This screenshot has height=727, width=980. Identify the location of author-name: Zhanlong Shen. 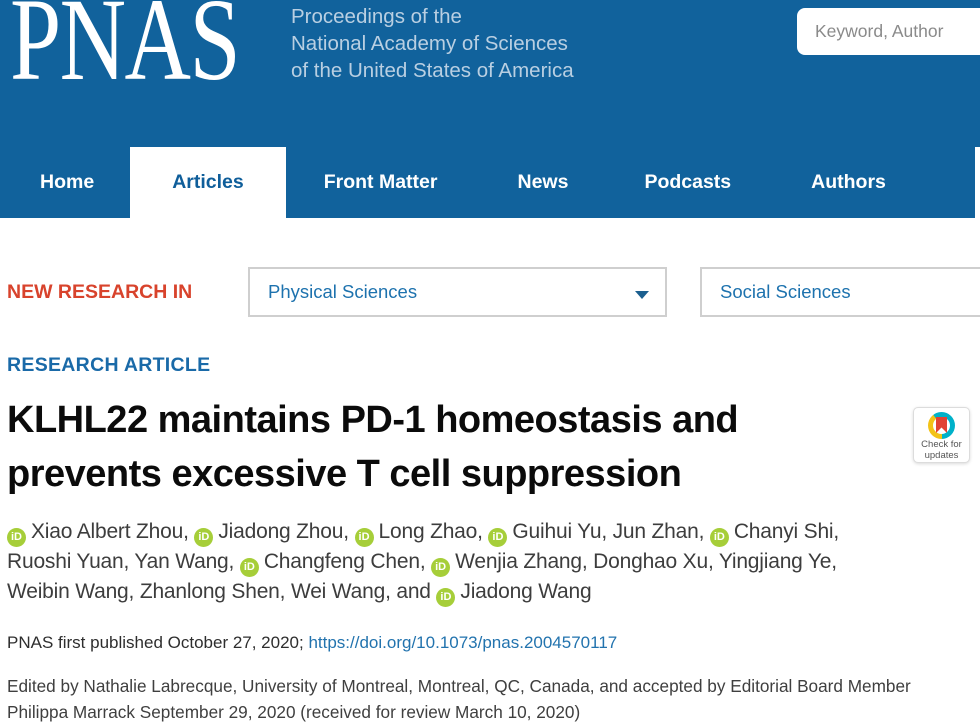
(209, 591).